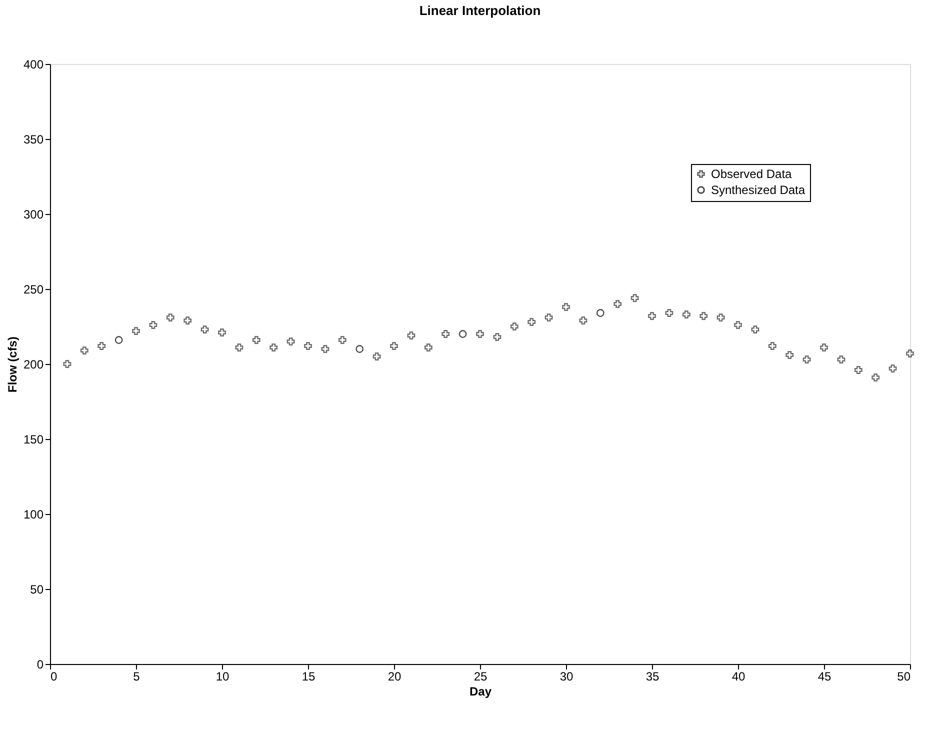 The width and height of the screenshot is (951, 742). What do you see at coordinates (223, 677) in the screenshot?
I see `x-tick-label: 10` at bounding box center [223, 677].